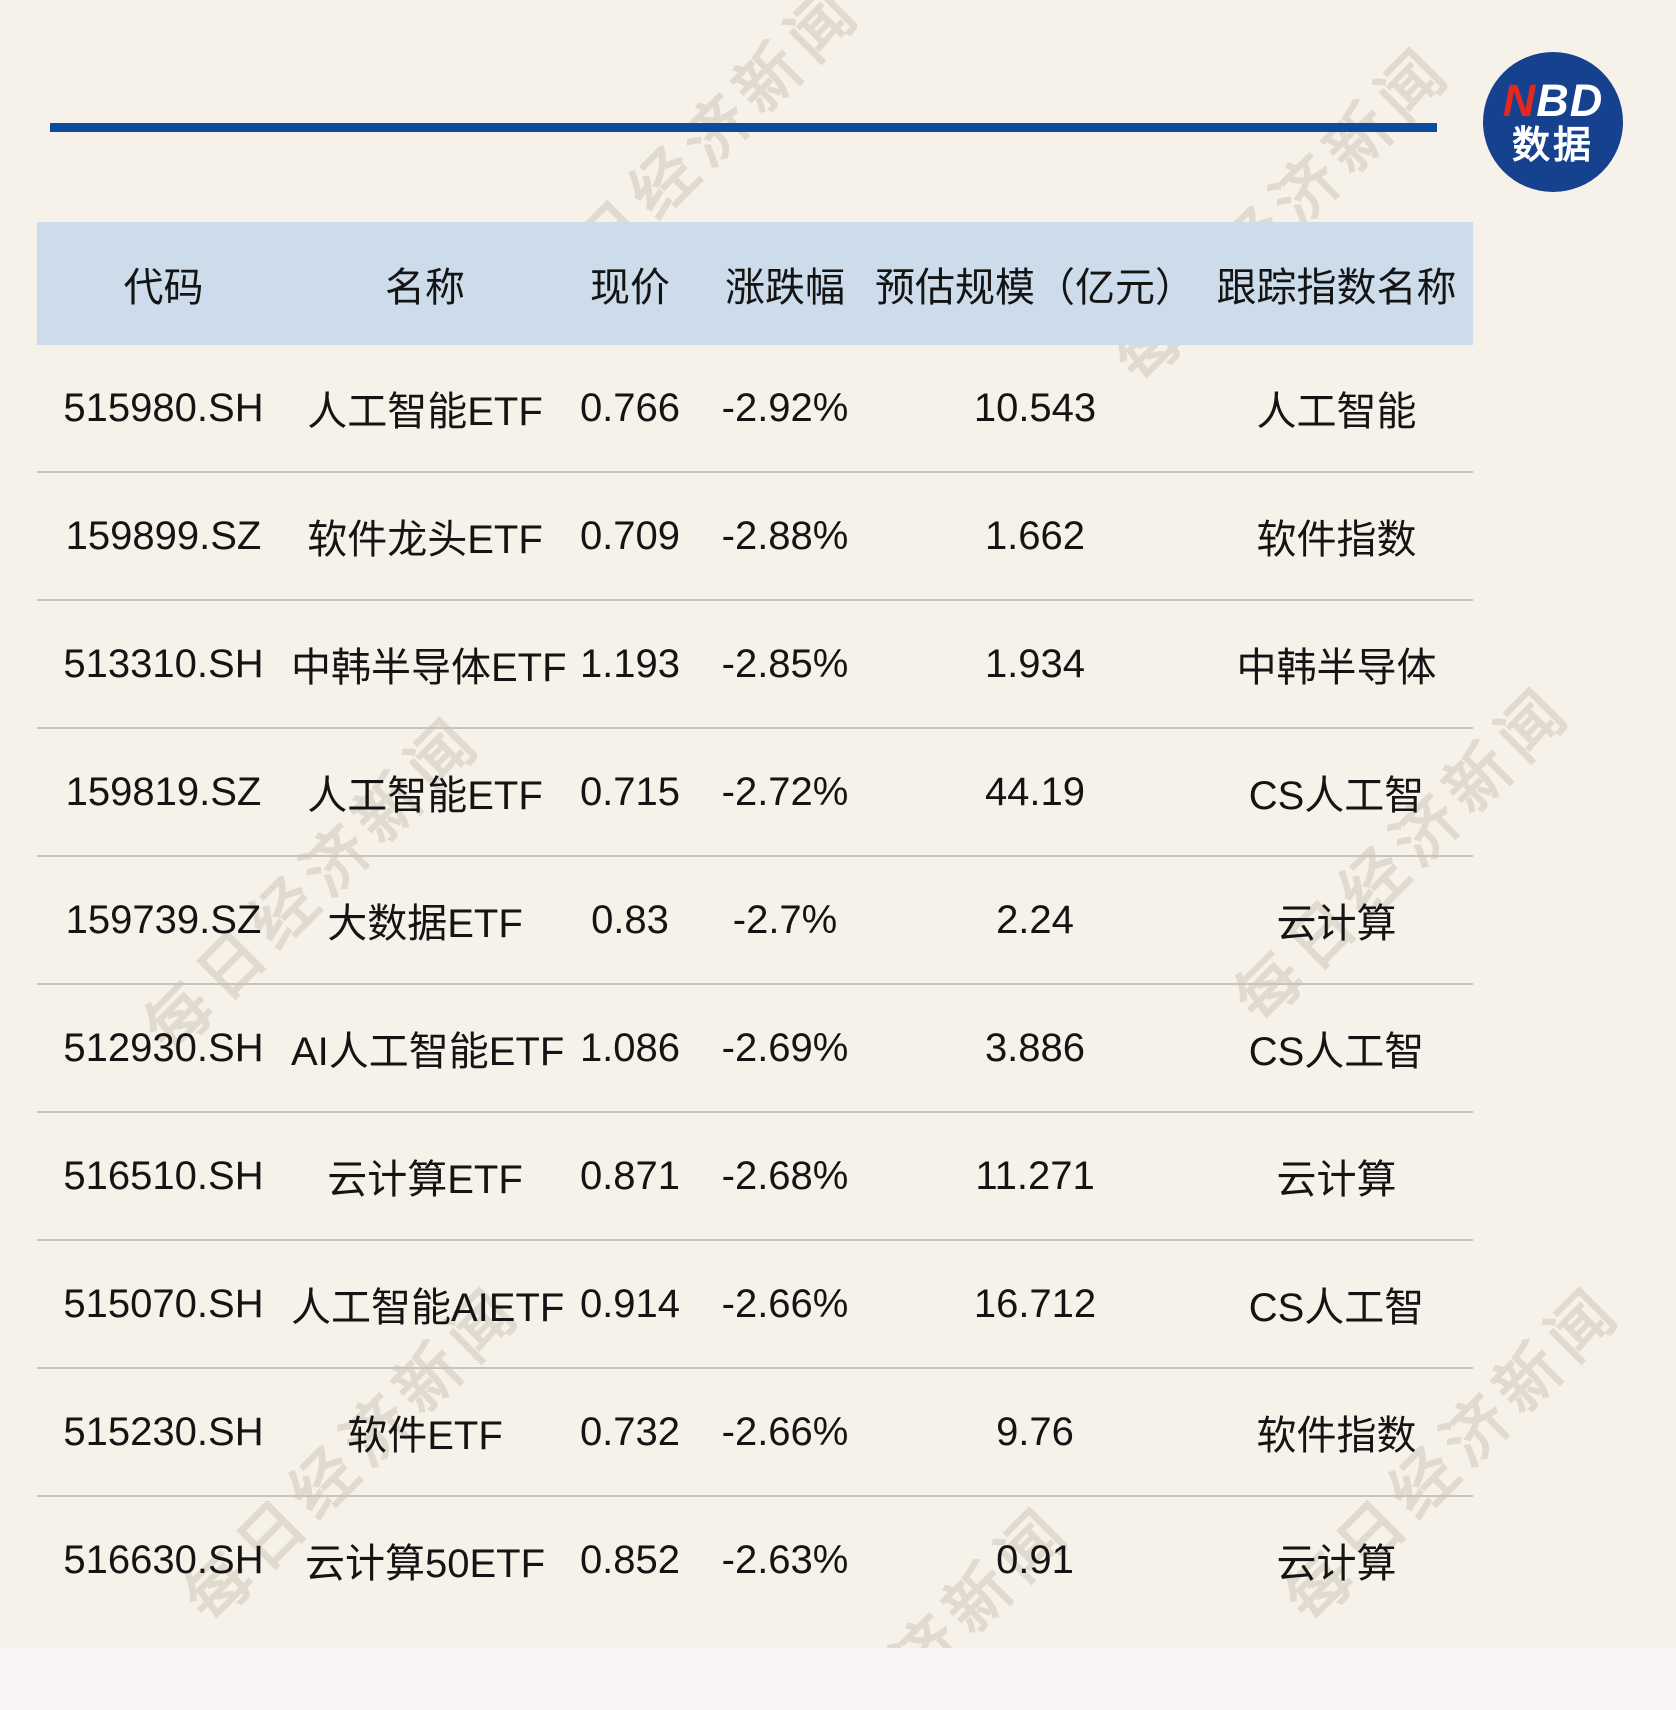 Image resolution: width=1676 pixels, height=1710 pixels. What do you see at coordinates (163, 535) in the screenshot?
I see `cell-code: 159899.SZ` at bounding box center [163, 535].